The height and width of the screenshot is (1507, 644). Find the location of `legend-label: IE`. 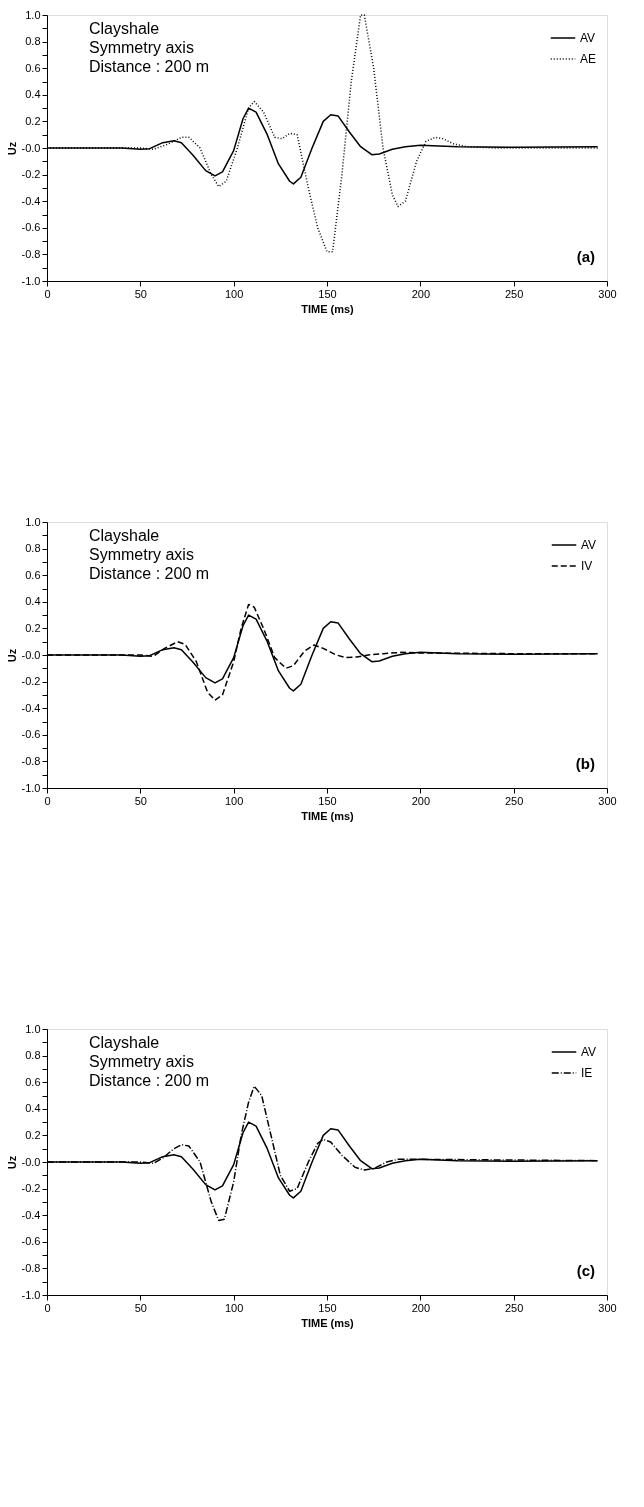

legend-label: IE is located at coordinates (587, 1073).